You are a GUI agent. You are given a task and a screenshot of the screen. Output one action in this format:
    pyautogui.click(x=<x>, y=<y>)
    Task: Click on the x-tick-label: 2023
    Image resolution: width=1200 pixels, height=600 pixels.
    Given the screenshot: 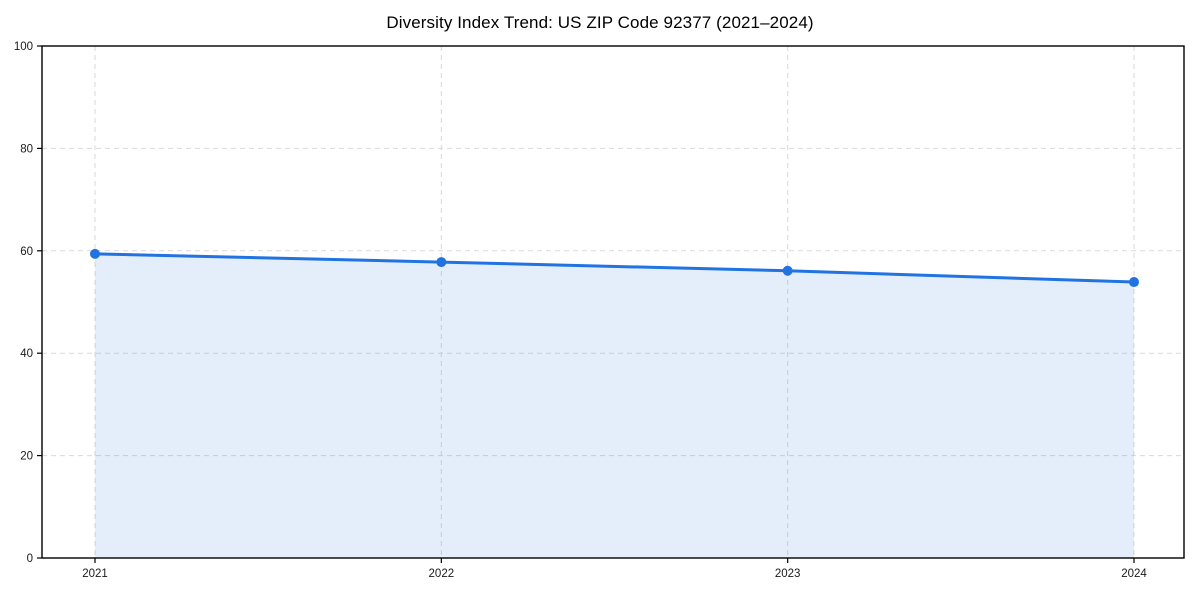 What is the action you would take?
    pyautogui.click(x=788, y=574)
    